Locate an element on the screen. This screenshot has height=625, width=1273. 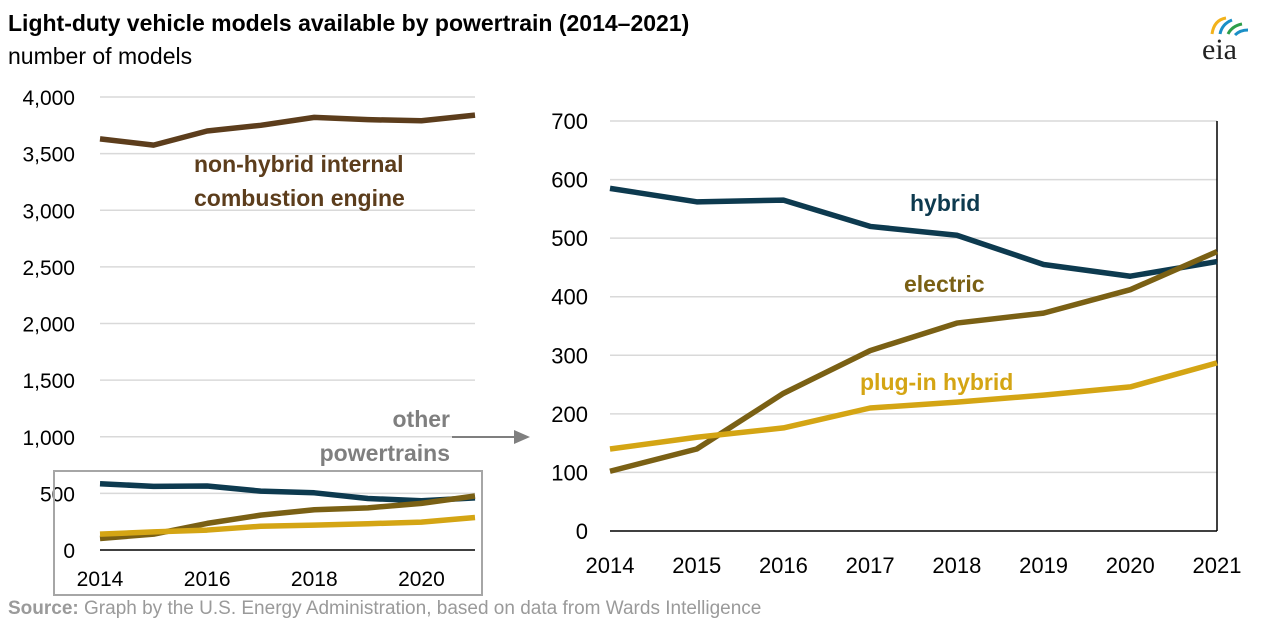
y-tick-label: 2,500 is located at coordinates (48, 268).